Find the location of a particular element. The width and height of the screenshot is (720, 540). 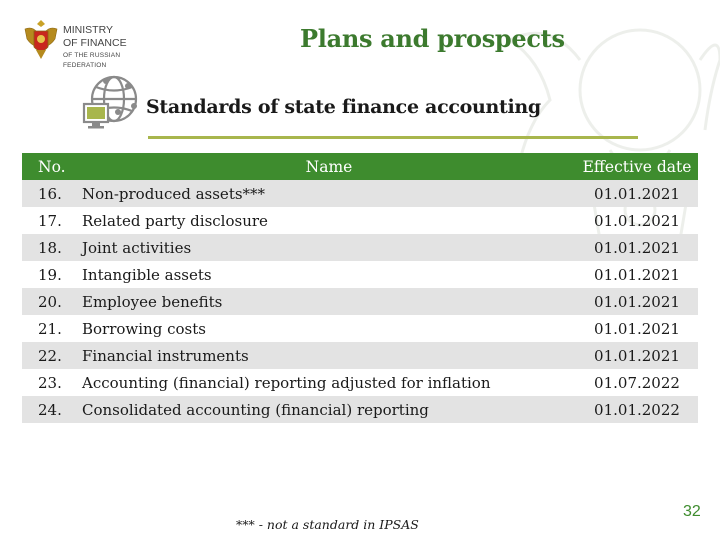

row-no: 17. is located at coordinates (50, 220).